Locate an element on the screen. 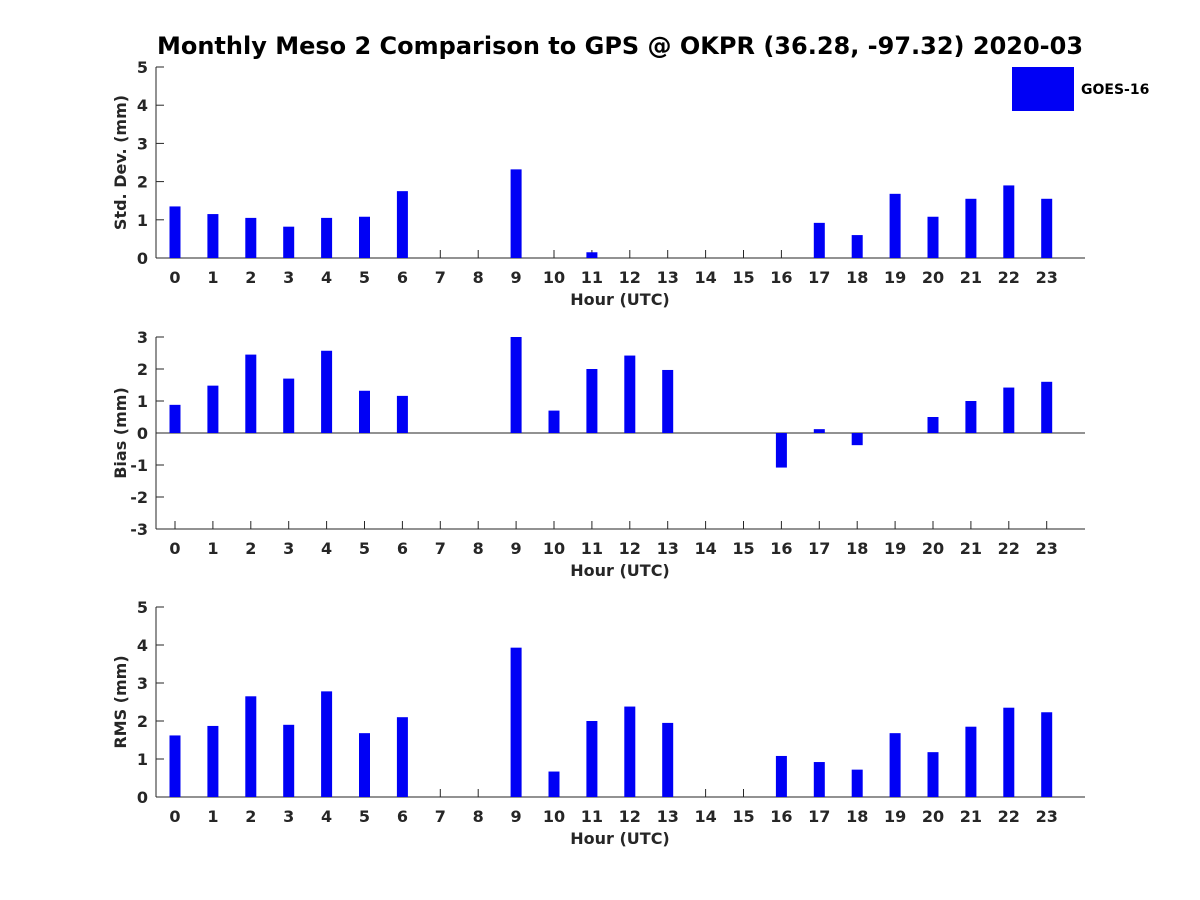 The width and height of the screenshot is (1200, 900). x-tick-label: 22 is located at coordinates (1009, 548).